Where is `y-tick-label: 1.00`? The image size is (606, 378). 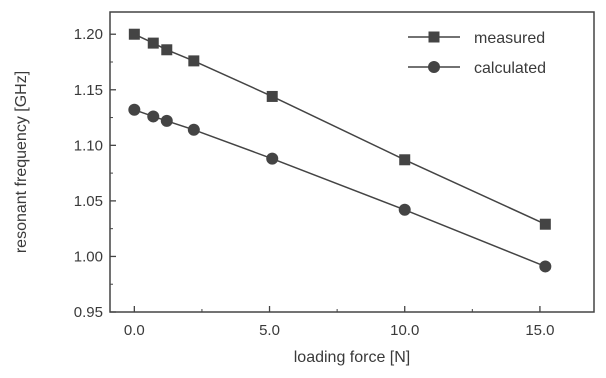 y-tick-label: 1.00 is located at coordinates (88, 256).